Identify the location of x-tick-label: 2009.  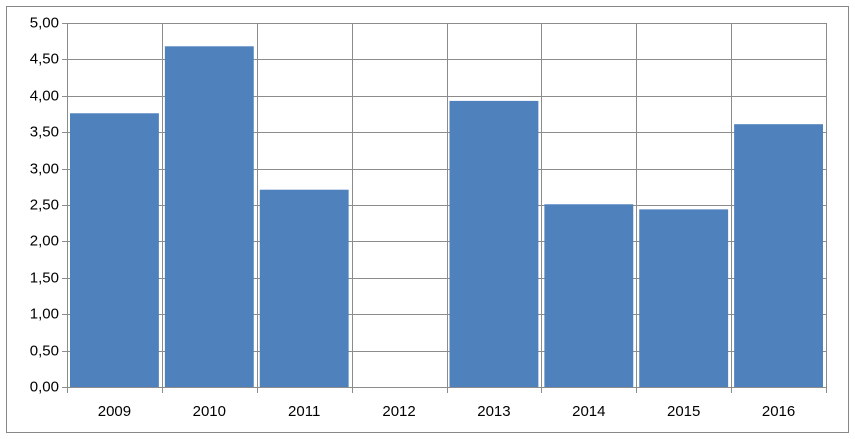
(114, 411).